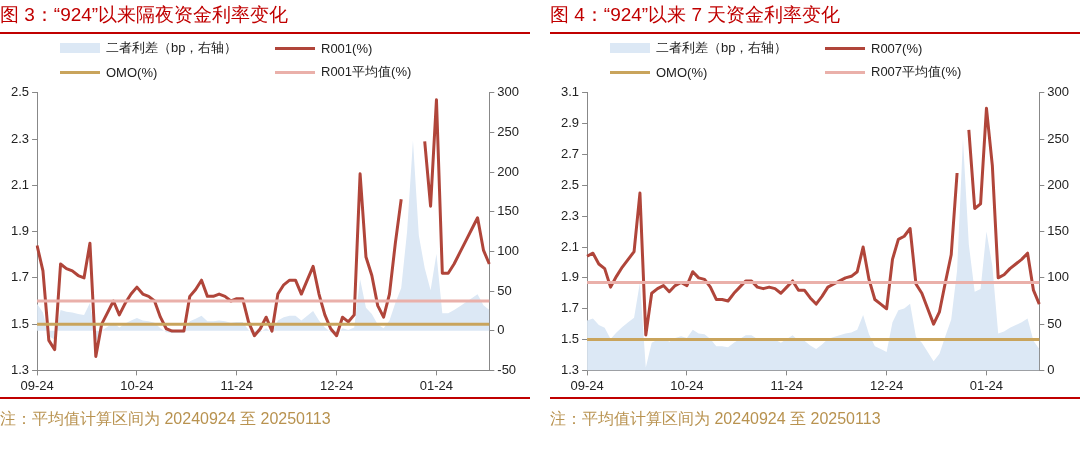 Image resolution: width=1080 pixels, height=459 pixels. I want to click on legend-label: R007平均值(%), so click(916, 72).